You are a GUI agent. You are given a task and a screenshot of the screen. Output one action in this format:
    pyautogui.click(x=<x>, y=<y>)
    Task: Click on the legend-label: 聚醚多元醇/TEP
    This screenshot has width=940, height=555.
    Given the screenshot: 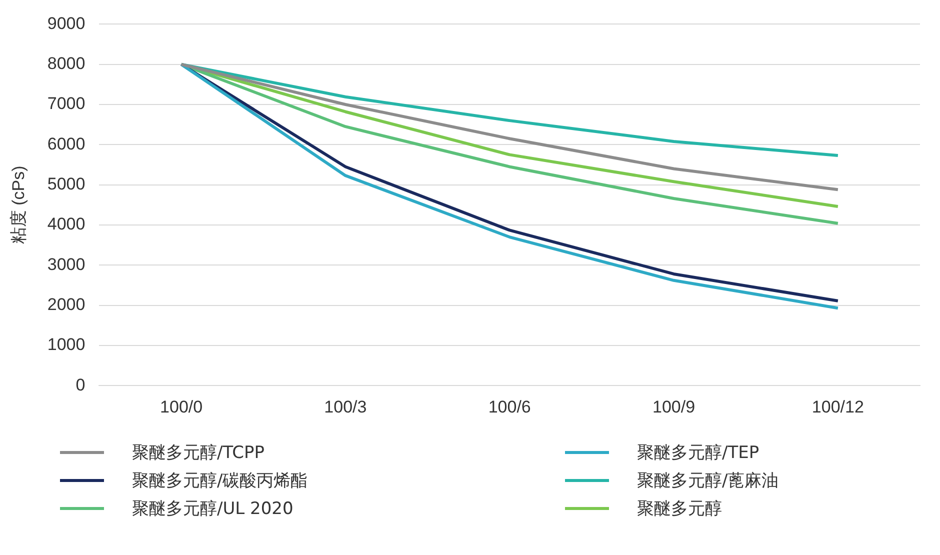 What is the action you would take?
    pyautogui.click(x=698, y=453)
    